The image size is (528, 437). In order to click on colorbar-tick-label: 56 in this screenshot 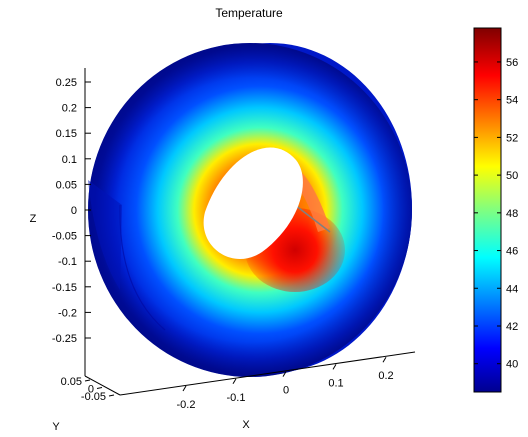, I will do `click(512, 63)`.